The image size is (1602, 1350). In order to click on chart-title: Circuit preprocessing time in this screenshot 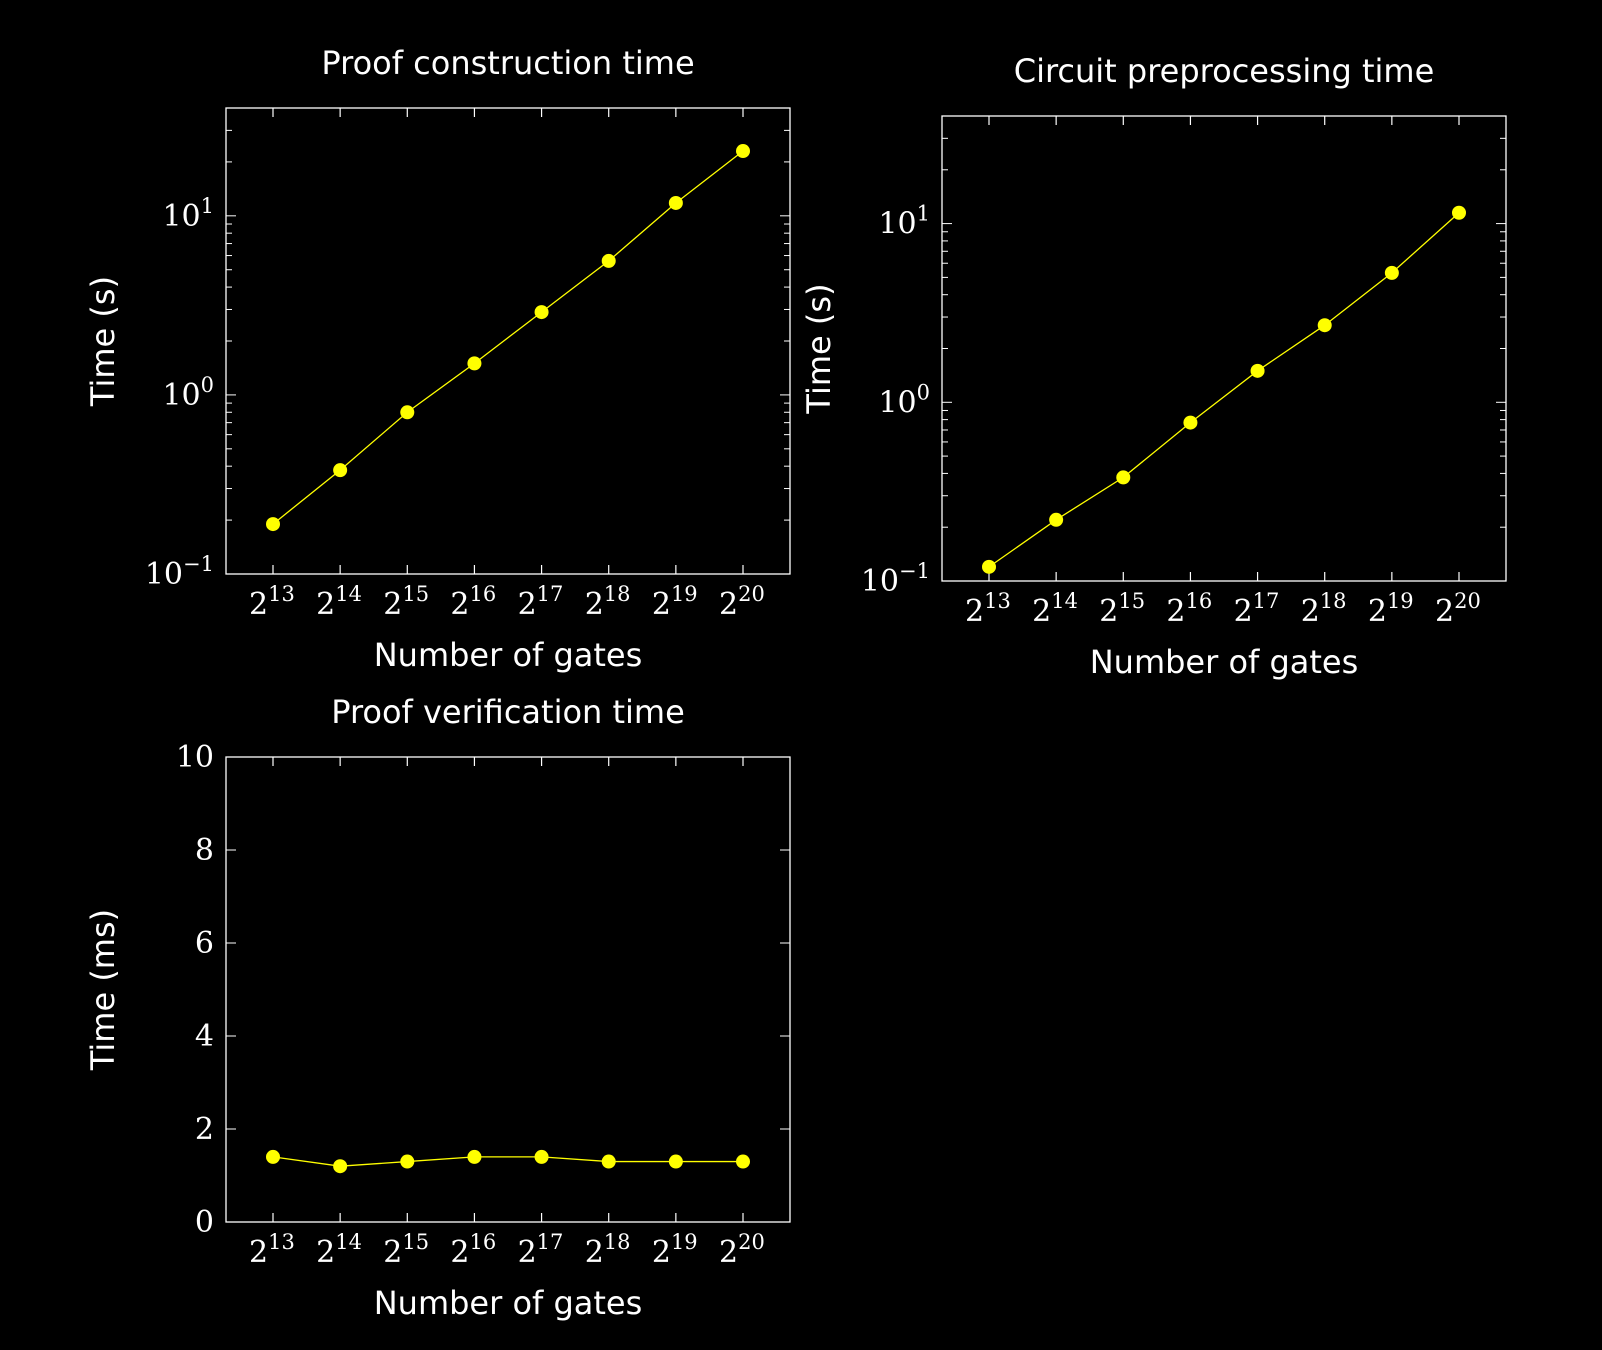, I will do `click(1224, 71)`.